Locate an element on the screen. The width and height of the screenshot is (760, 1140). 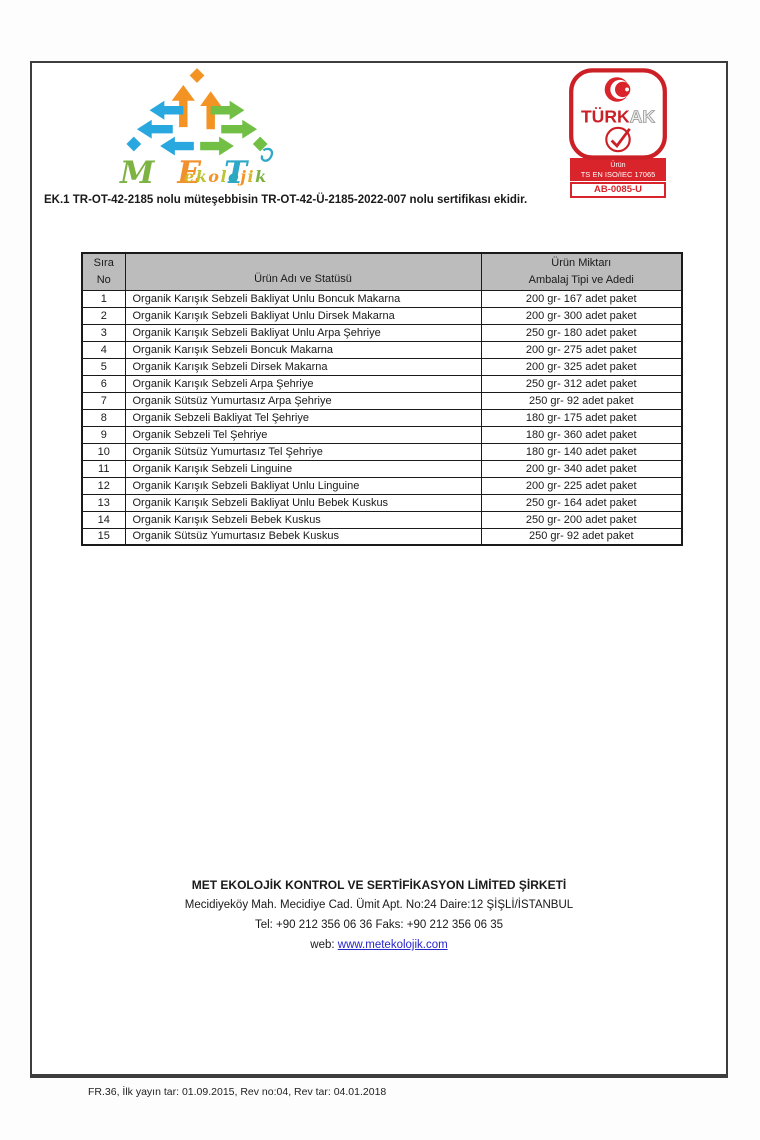
header-miktar-line2: Ambalaj Tipi ve Adedi is located at coordinates (581, 279).